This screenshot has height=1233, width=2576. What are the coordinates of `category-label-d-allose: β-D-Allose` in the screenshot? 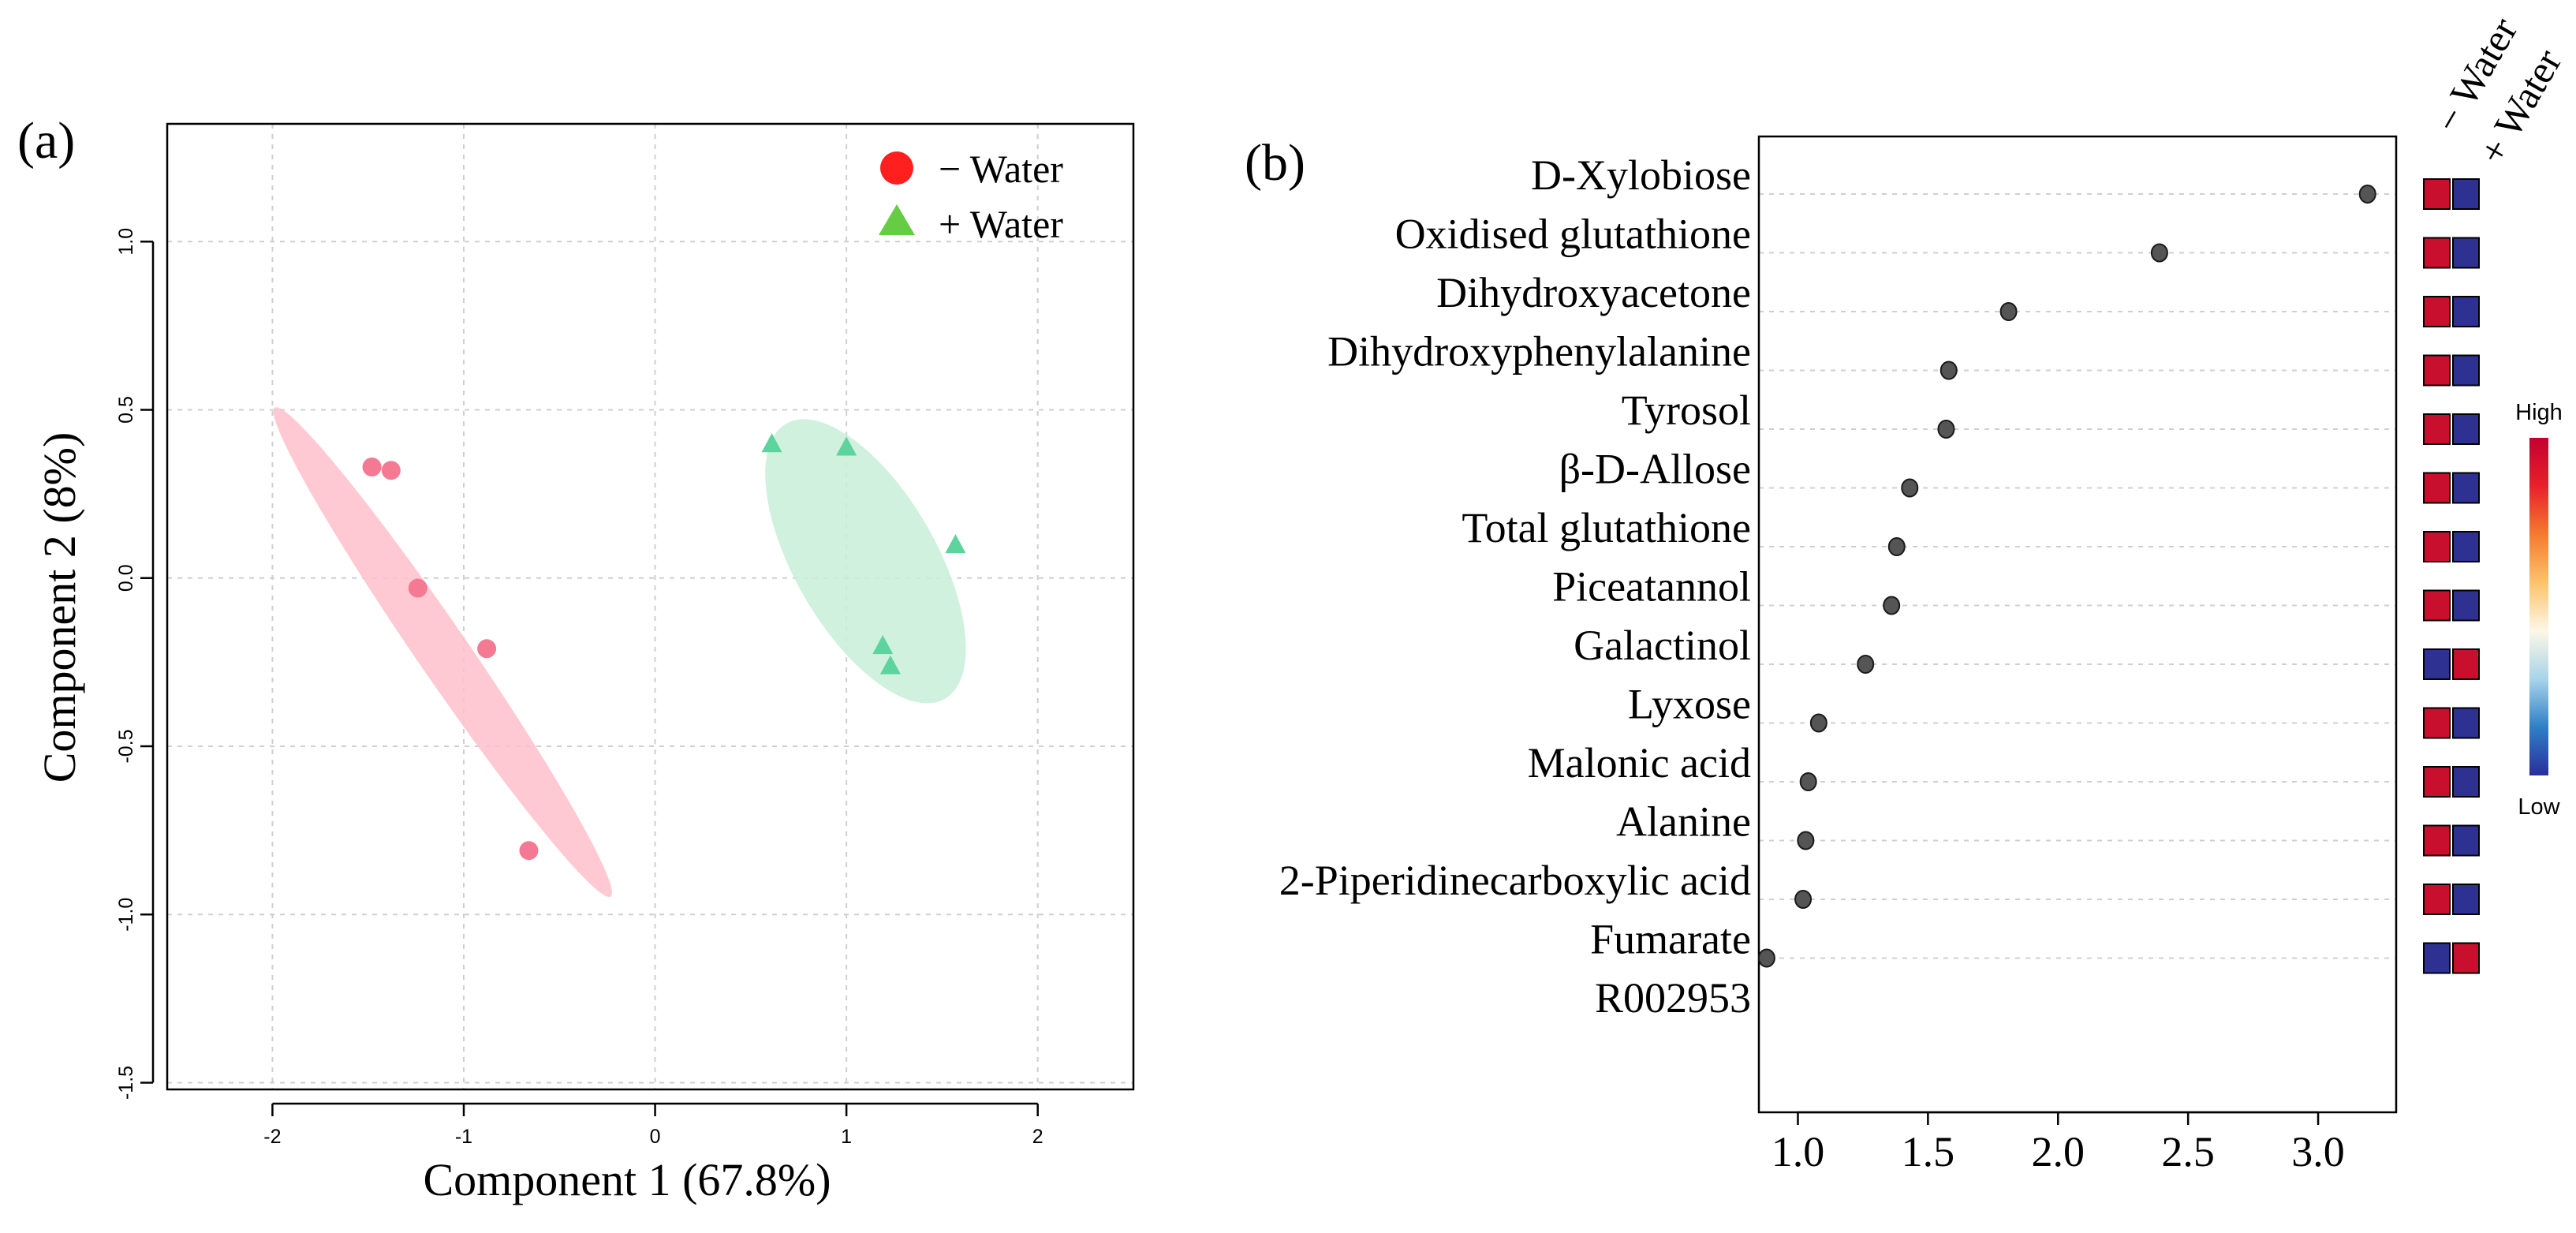 It's located at (1655, 469).